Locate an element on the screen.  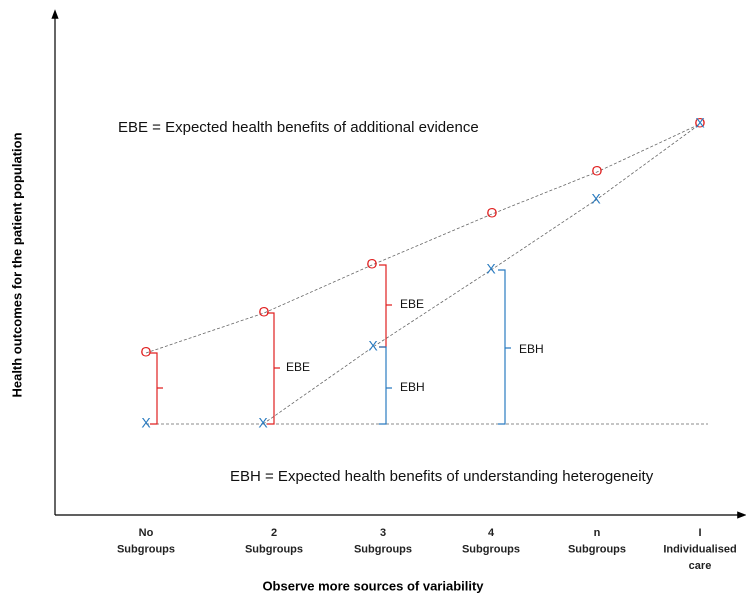
category-label: care is located at coordinates (700, 566).